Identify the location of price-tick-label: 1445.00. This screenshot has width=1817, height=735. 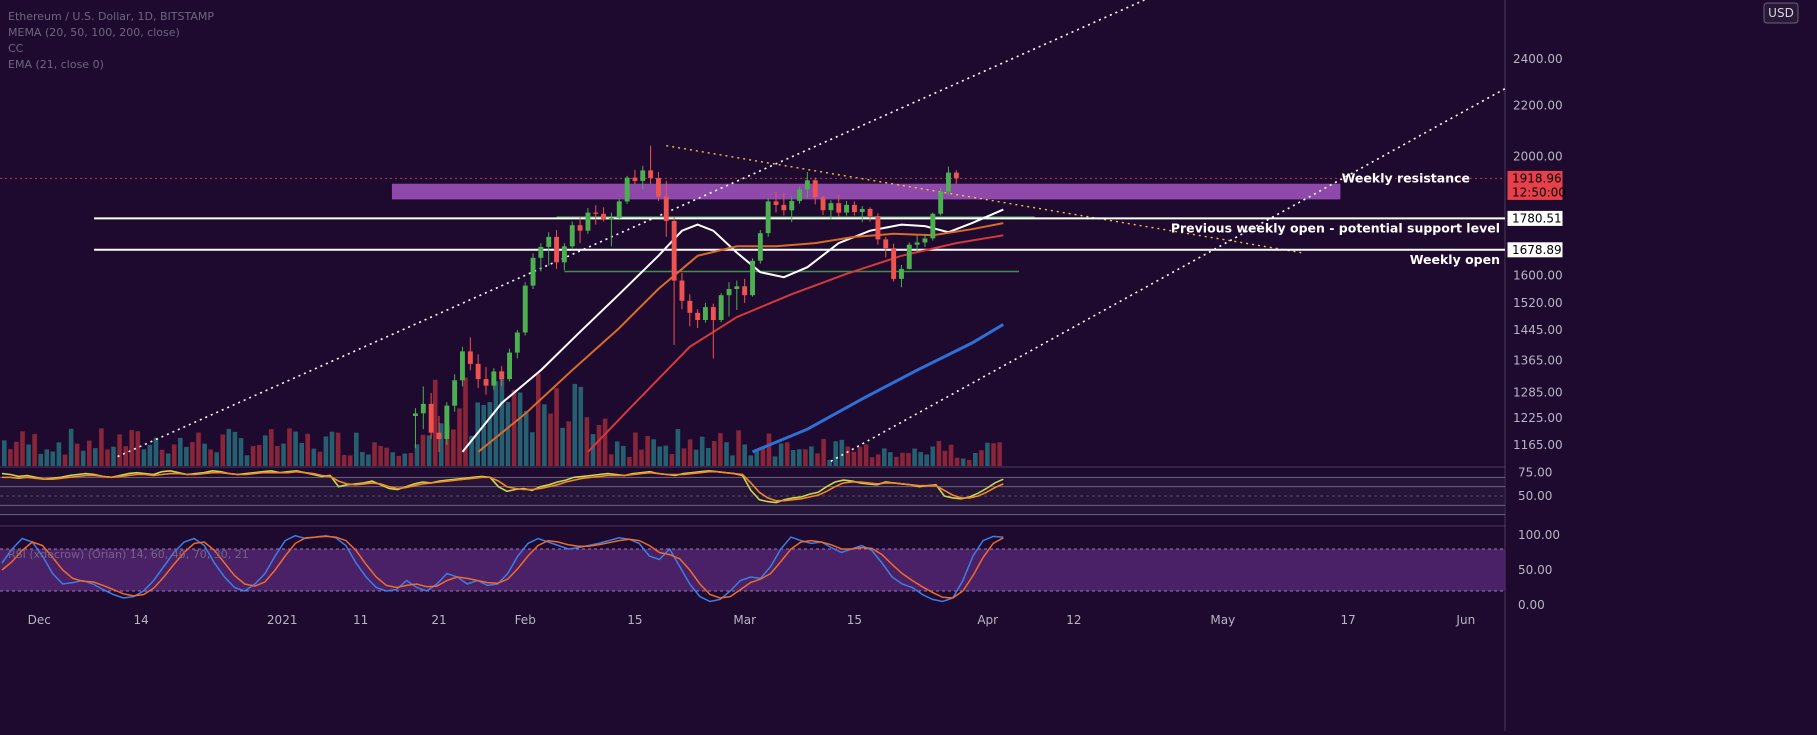
(1538, 330).